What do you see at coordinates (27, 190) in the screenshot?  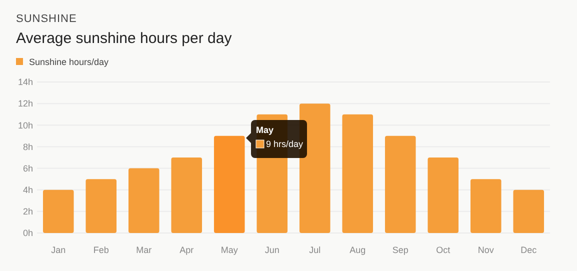 I see `y-tick-label: 4h` at bounding box center [27, 190].